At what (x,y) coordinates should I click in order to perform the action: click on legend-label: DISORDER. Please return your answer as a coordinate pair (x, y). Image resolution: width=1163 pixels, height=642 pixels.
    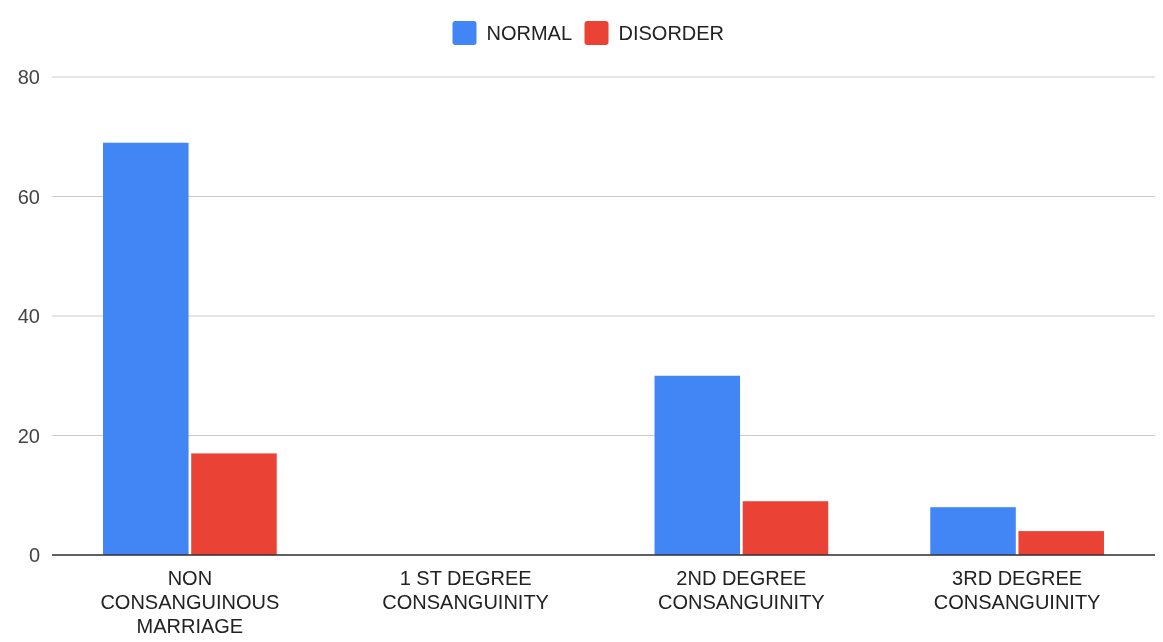
    Looking at the image, I should click on (671, 33).